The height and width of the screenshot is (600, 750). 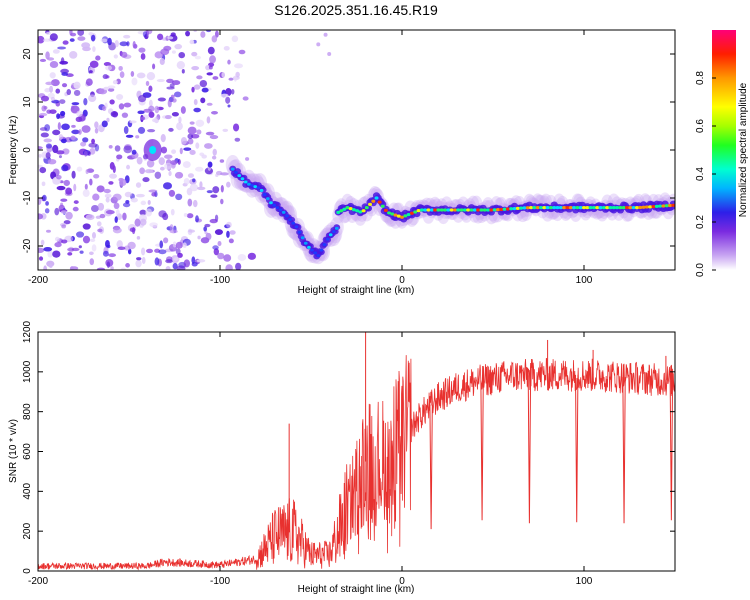 I want to click on snr-ytick-label: 400, so click(x=27, y=491).